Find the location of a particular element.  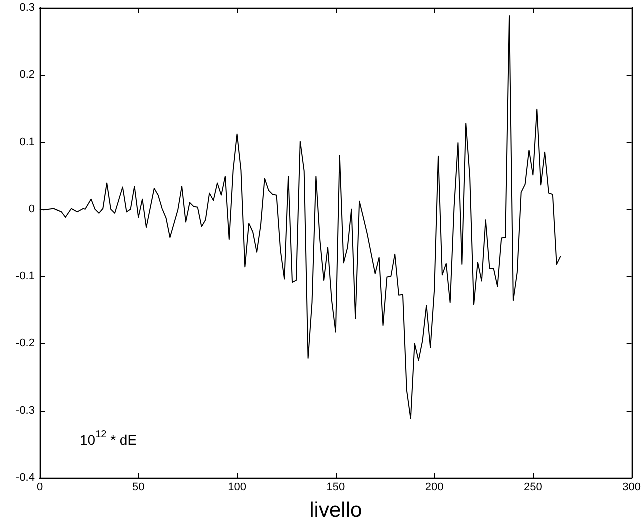

y-tick-label: -0.4 is located at coordinates (25, 478).